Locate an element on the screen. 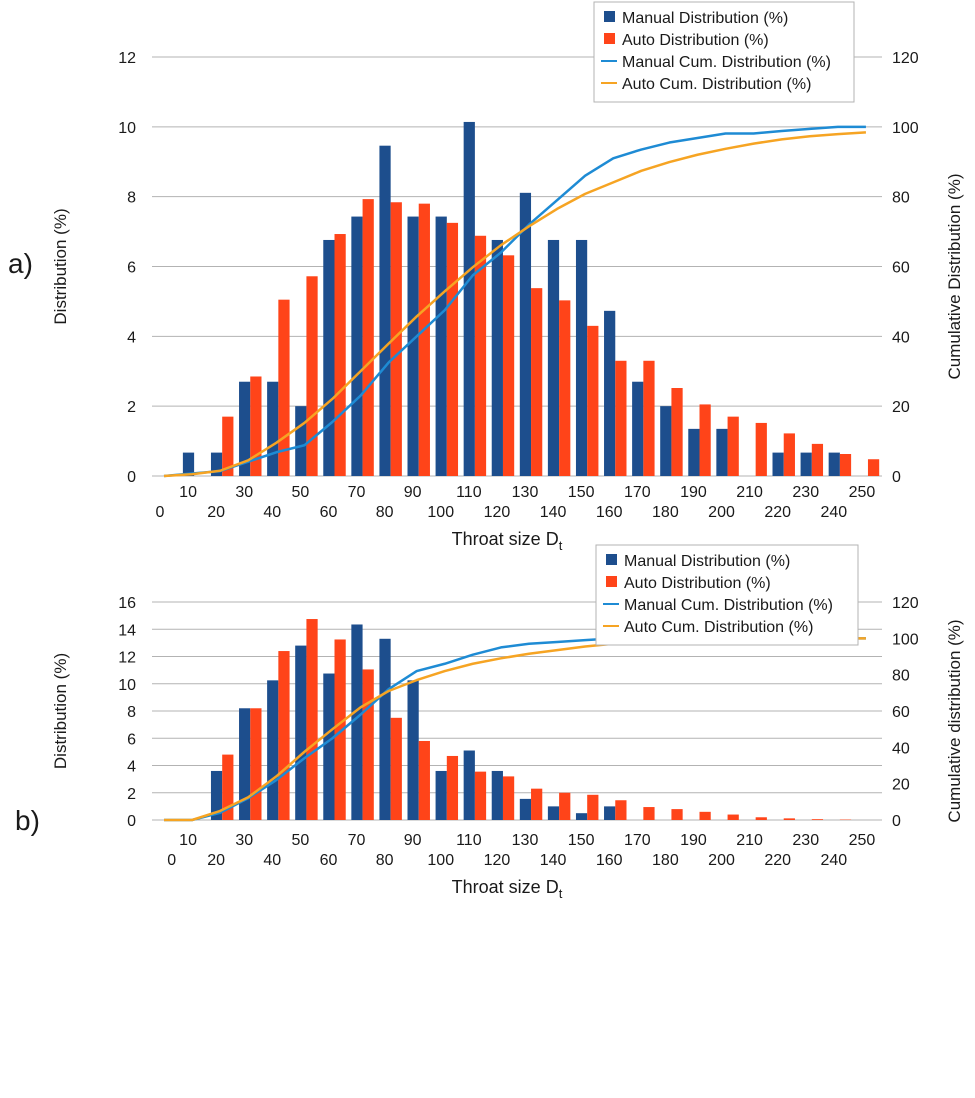 Image resolution: width=975 pixels, height=1098 pixels. y2-tick-label: 0 is located at coordinates (896, 477).